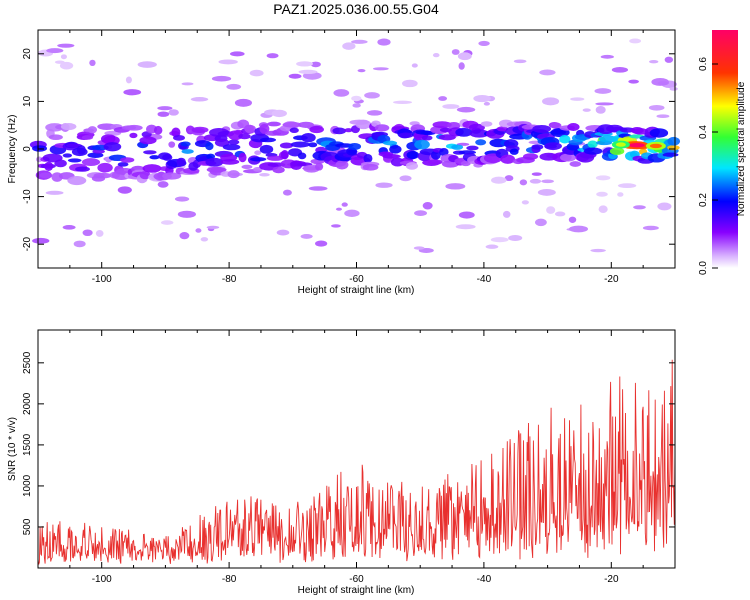 This screenshot has height=600, width=750. What do you see at coordinates (611, 279) in the screenshot?
I see `heat-x-tick-label: -20` at bounding box center [611, 279].